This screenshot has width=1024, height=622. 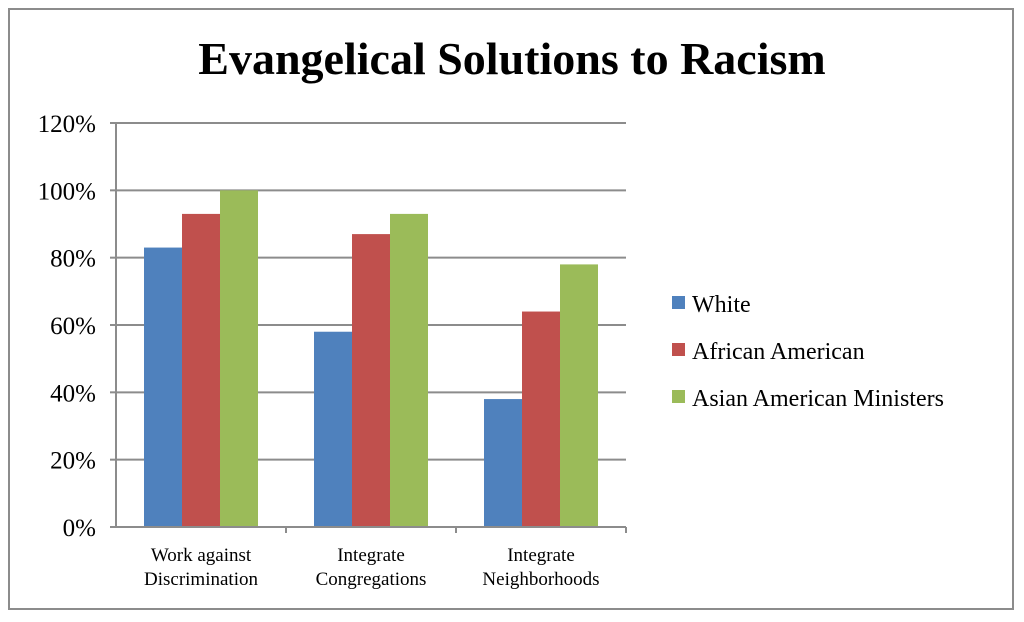 I want to click on y-tick-label: 0%, so click(x=79, y=528).